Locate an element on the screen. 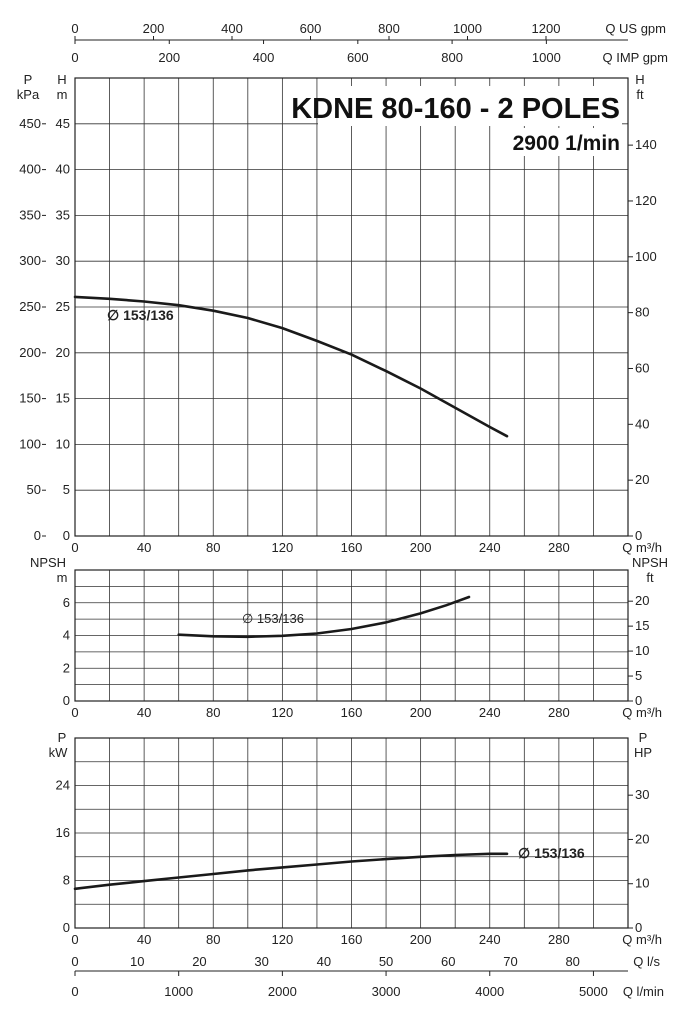 This screenshot has height=1024, width=679. left-tick-label: 10 is located at coordinates (63, 443).